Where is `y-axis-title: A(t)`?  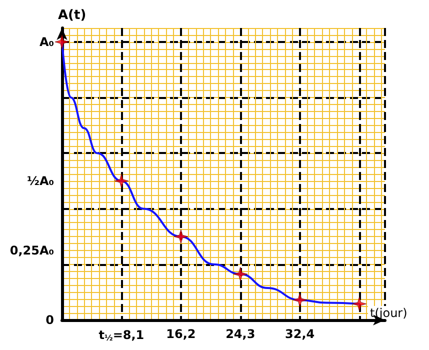 y-axis-title: A(t) is located at coordinates (72, 15).